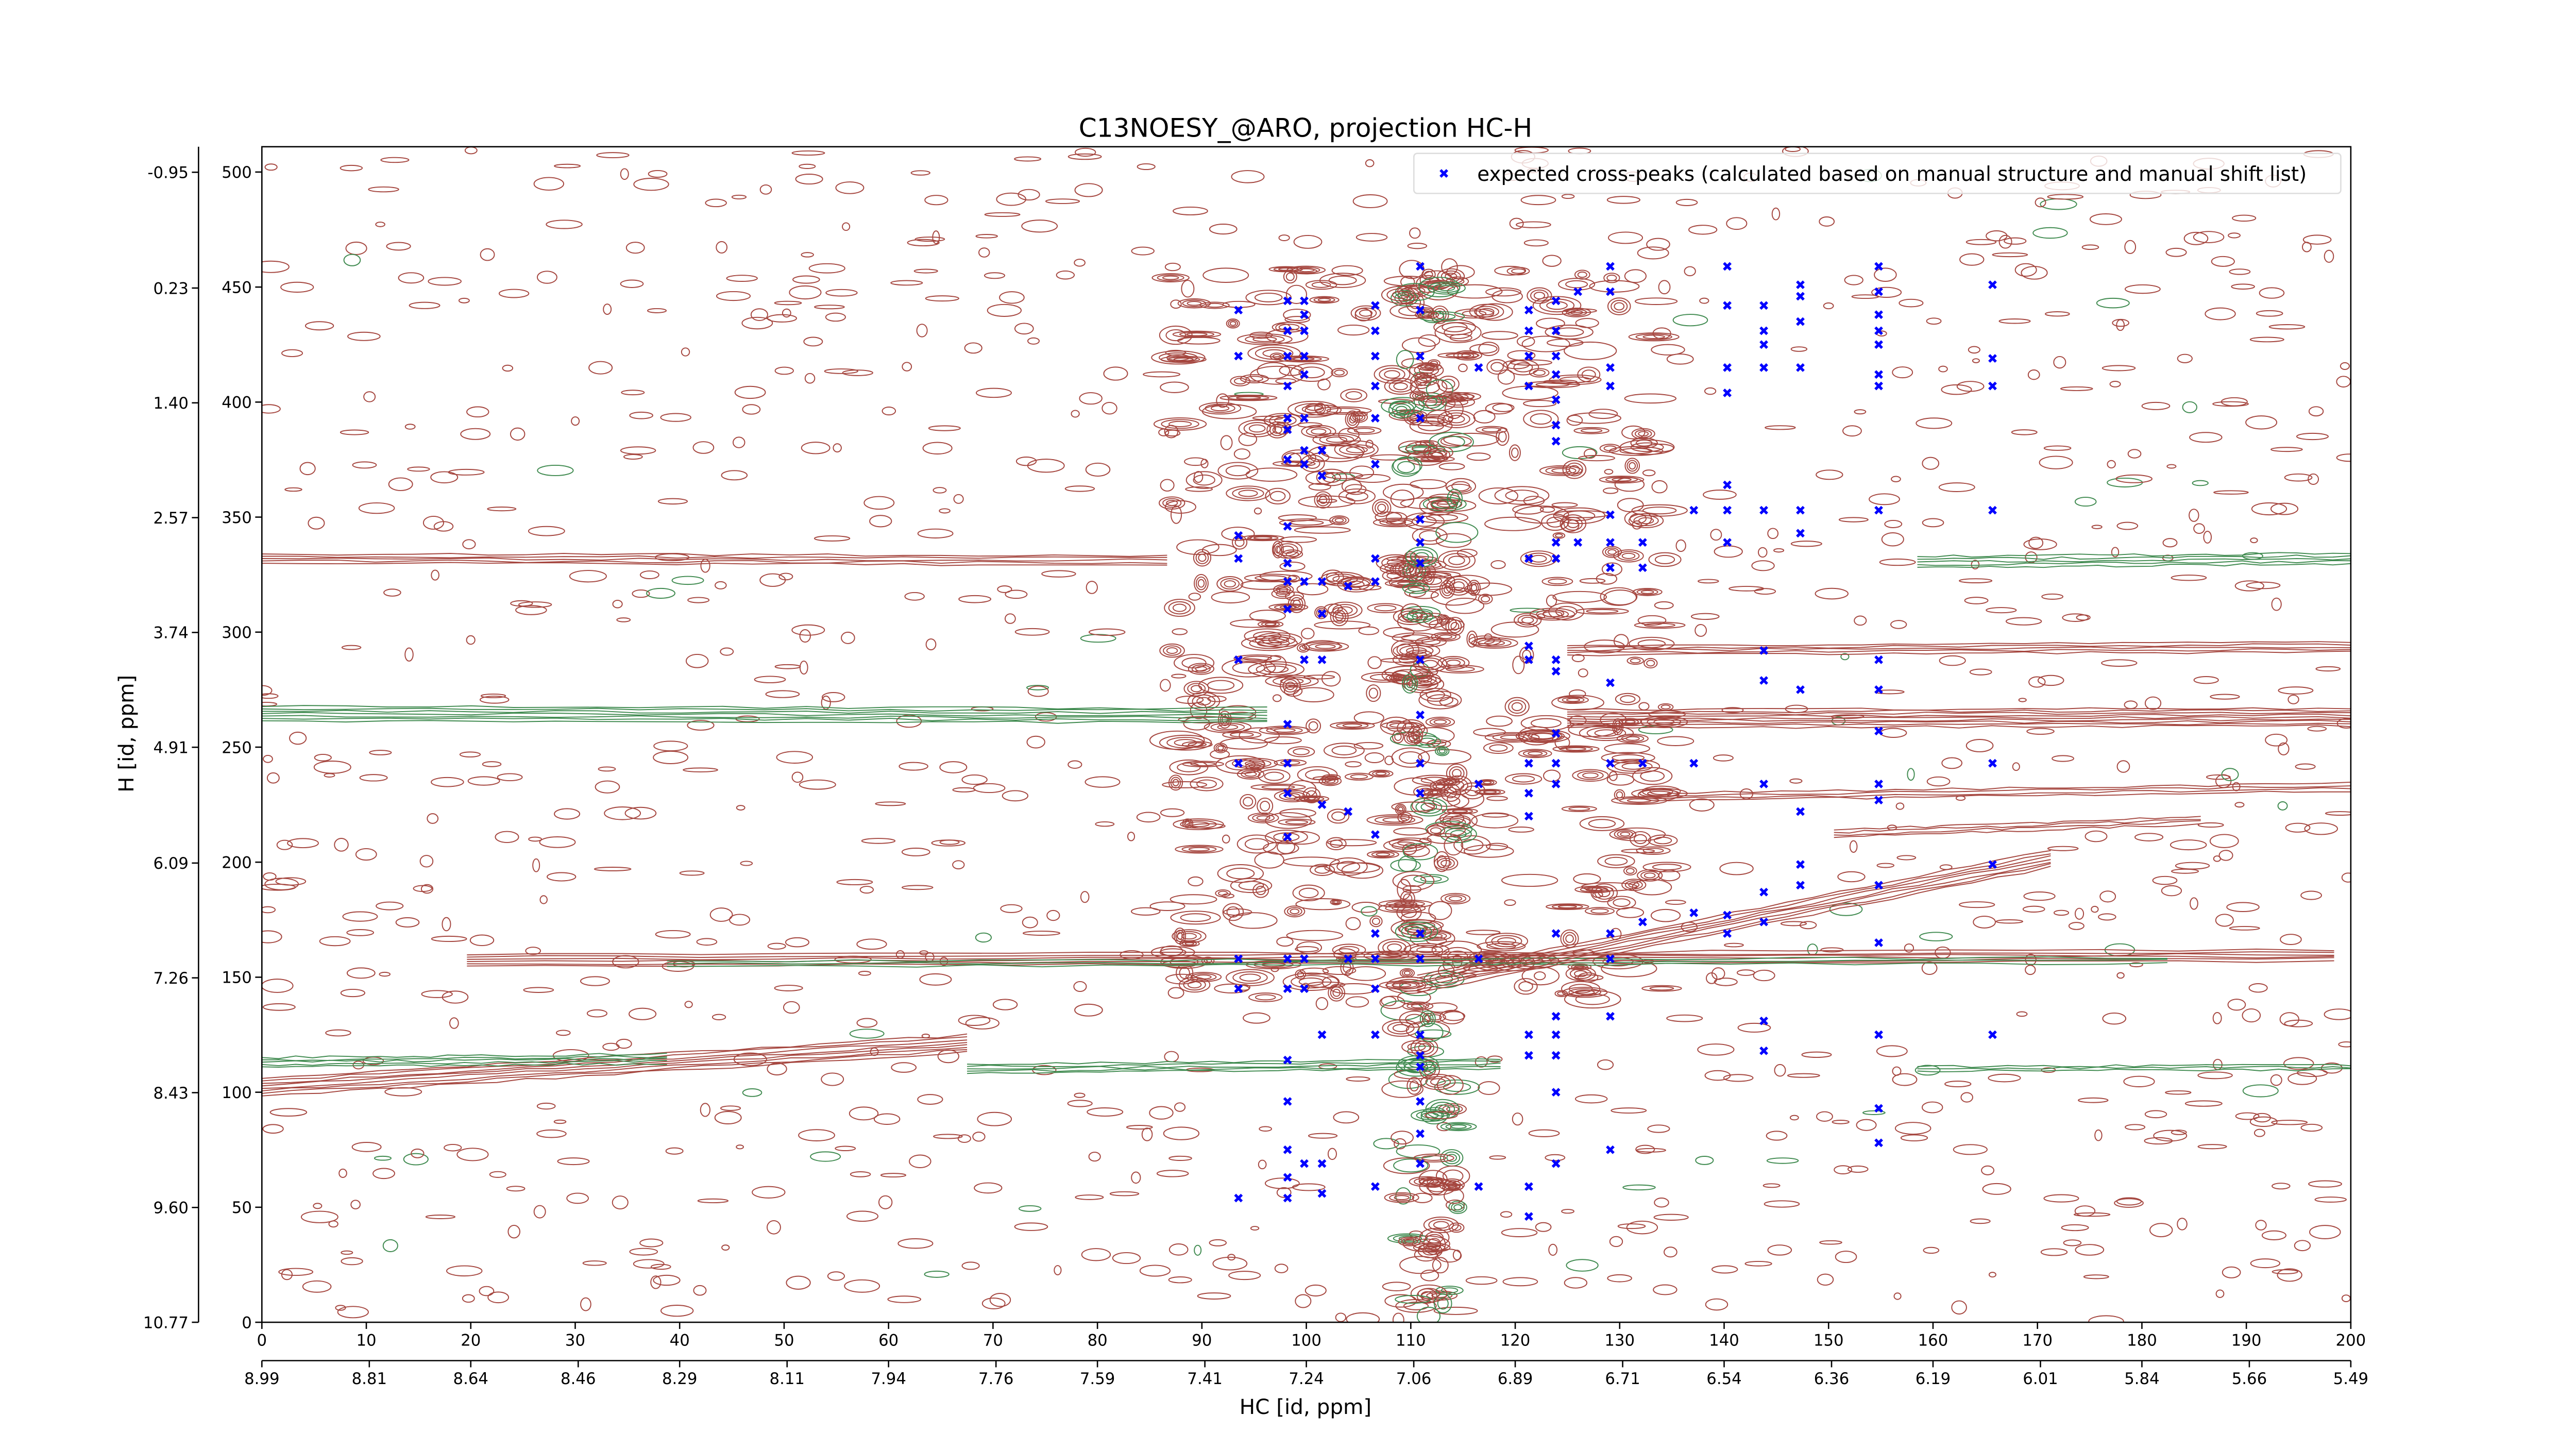 Image resolution: width=2576 pixels, height=1449 pixels. I want to click on y-tick-label: 0, so click(247, 1322).